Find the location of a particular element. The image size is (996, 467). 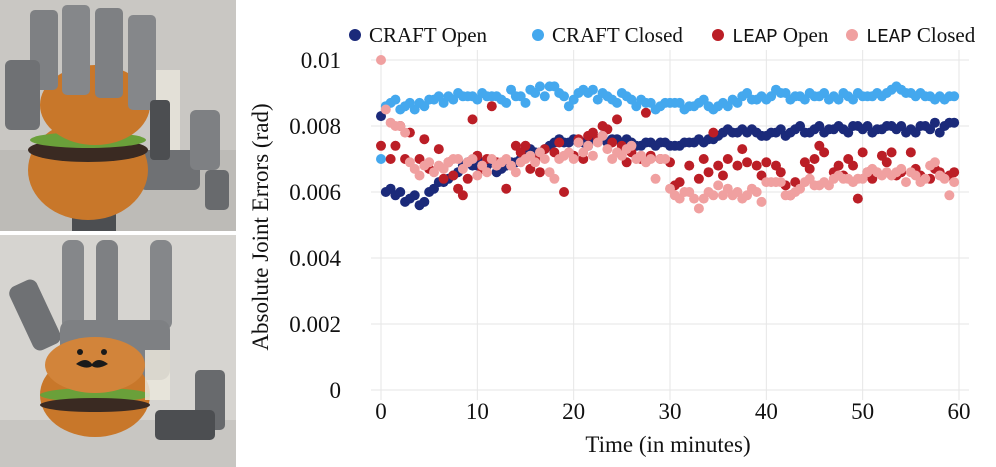

y-tick-label: 0.01 is located at coordinates (321, 60).